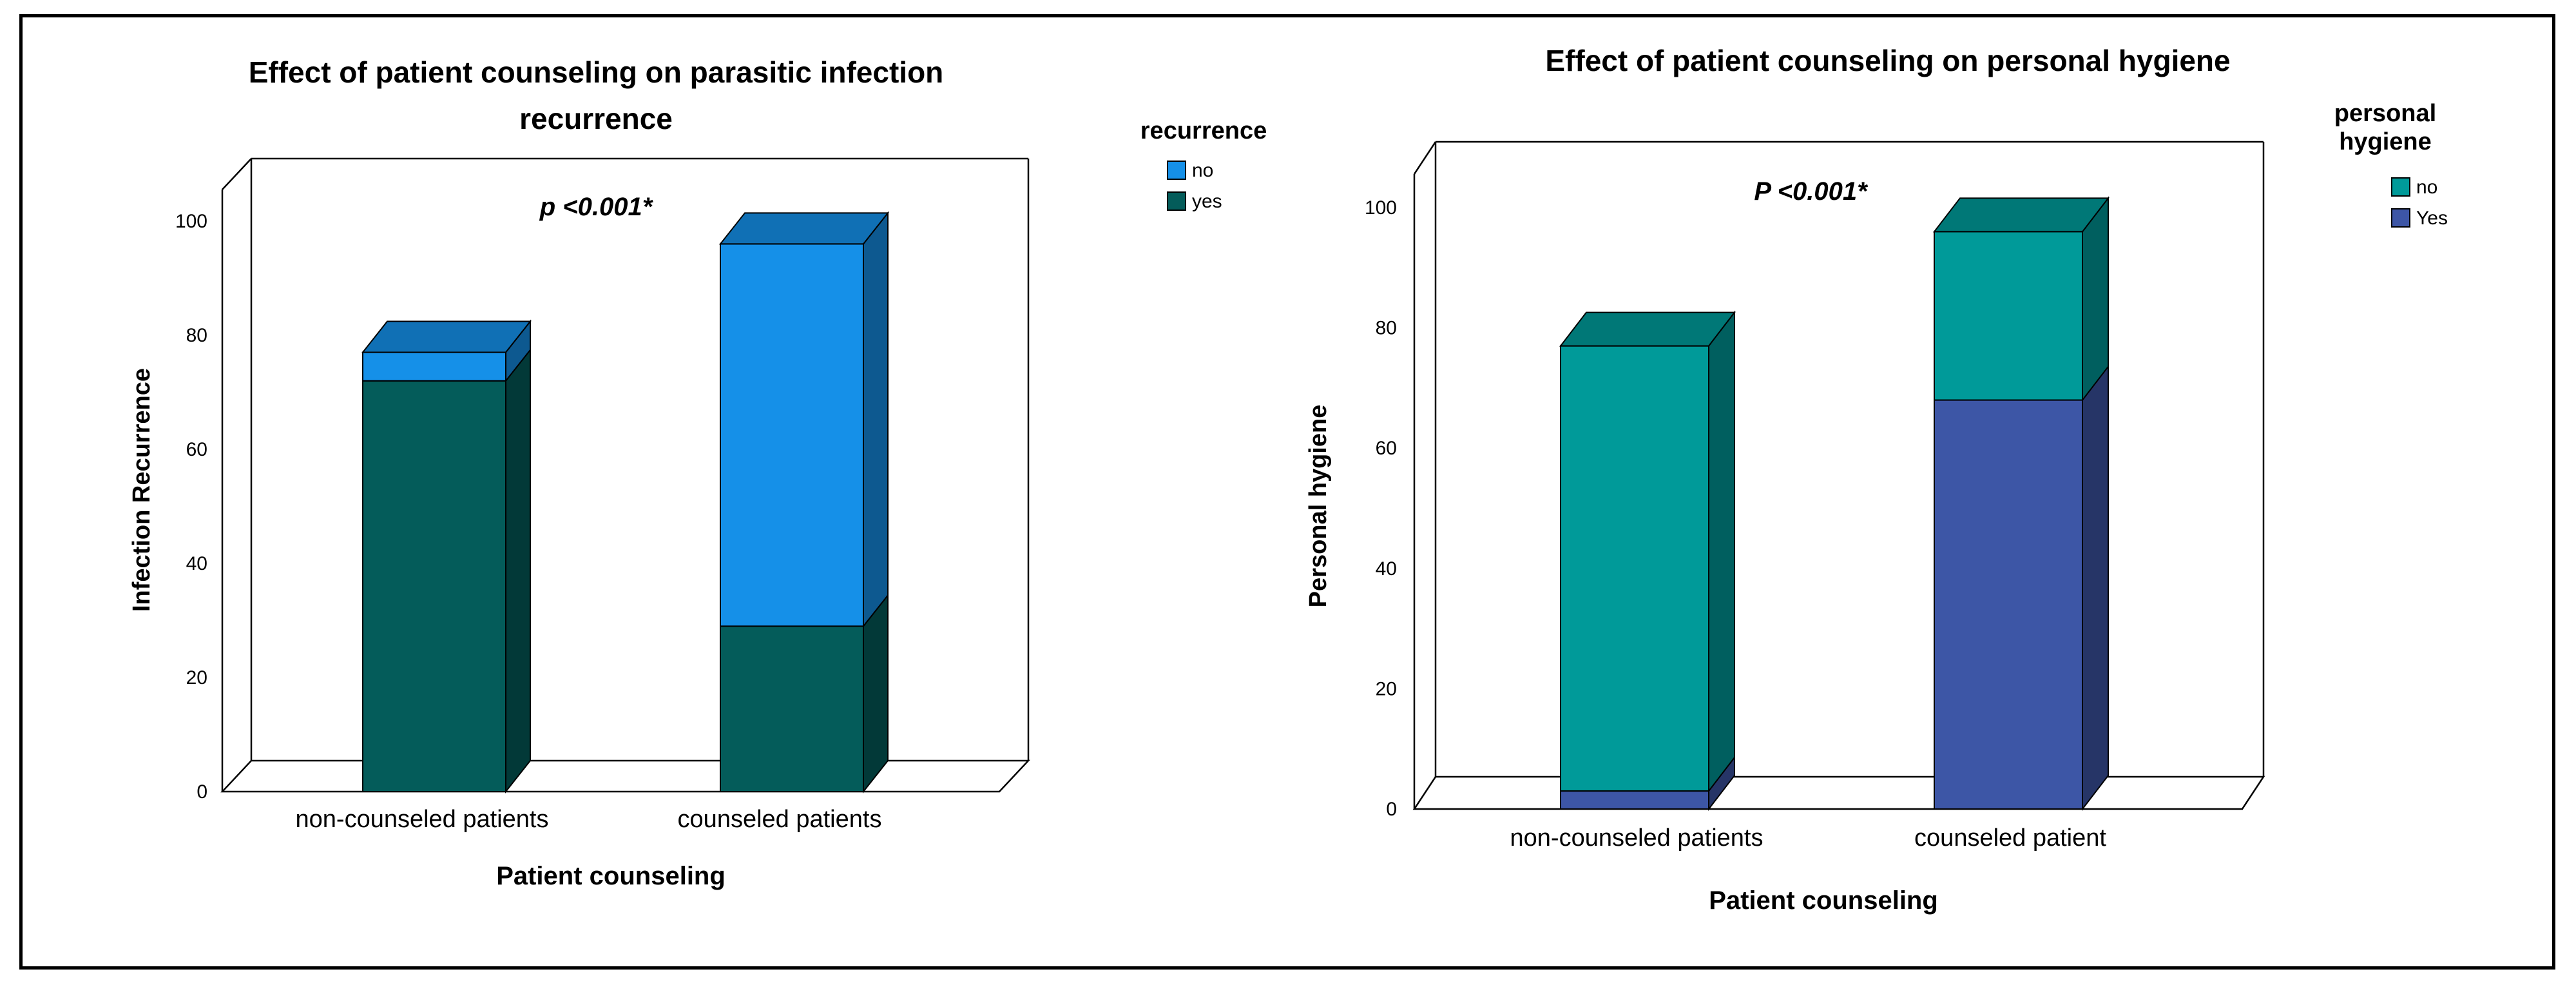  I want to click on legend-title-line2: hygiene, so click(2385, 141).